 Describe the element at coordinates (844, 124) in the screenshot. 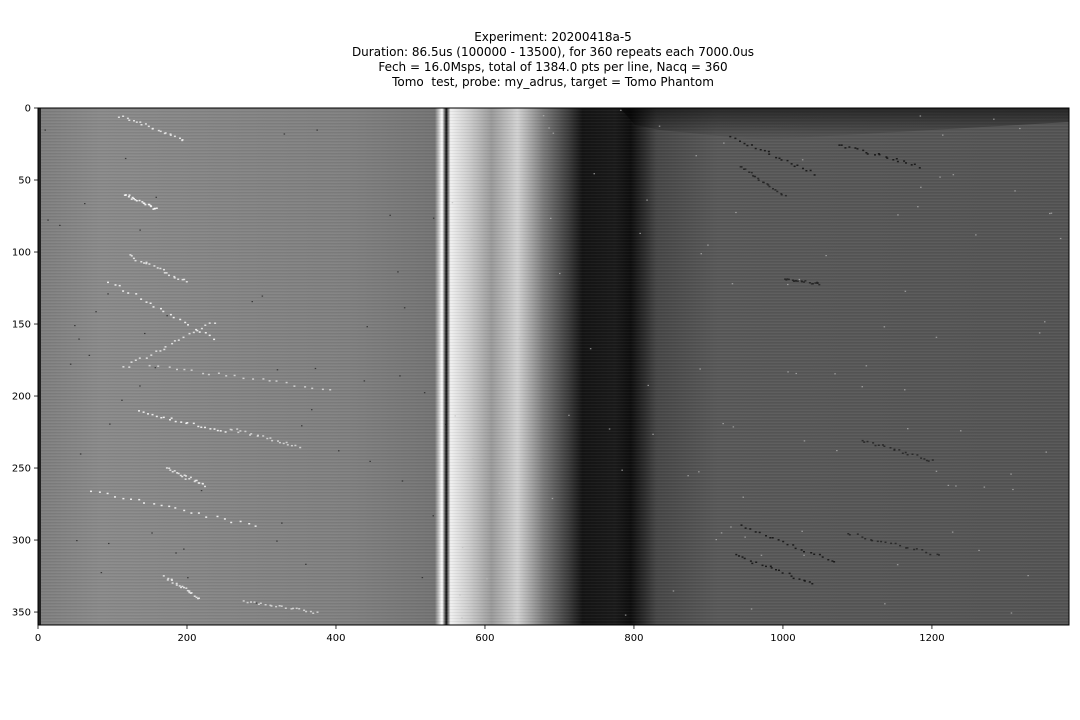

I see `dark-upper-right-region` at that location.